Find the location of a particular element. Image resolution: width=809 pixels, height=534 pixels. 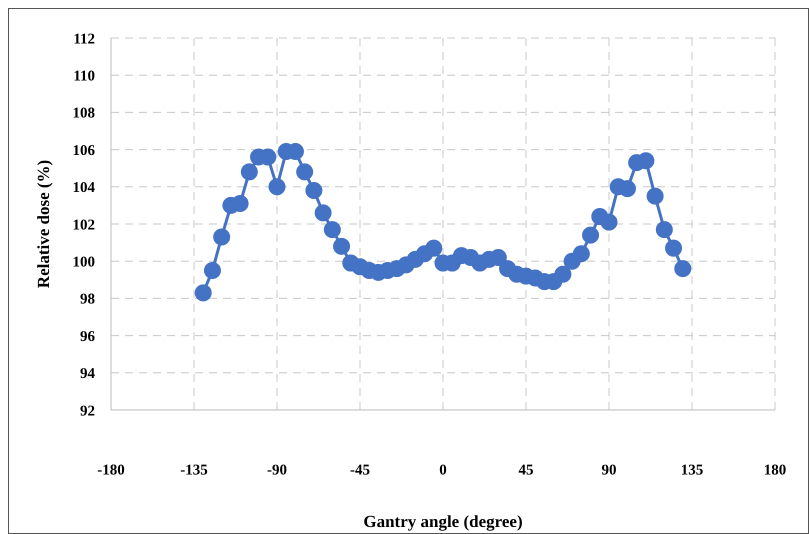

x-tick-label: -180 is located at coordinates (111, 470).